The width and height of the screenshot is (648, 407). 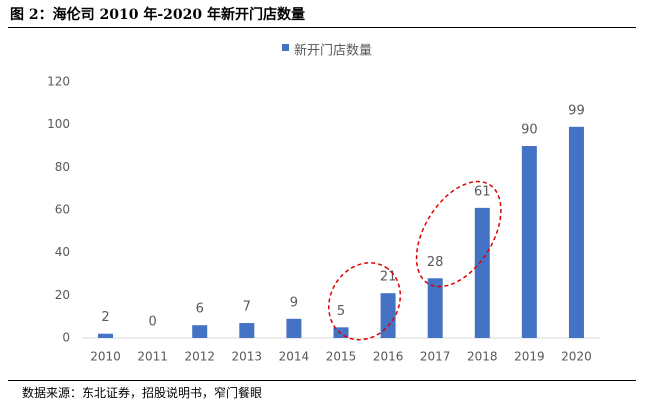 I want to click on y-tick-label: 100, so click(x=58, y=124).